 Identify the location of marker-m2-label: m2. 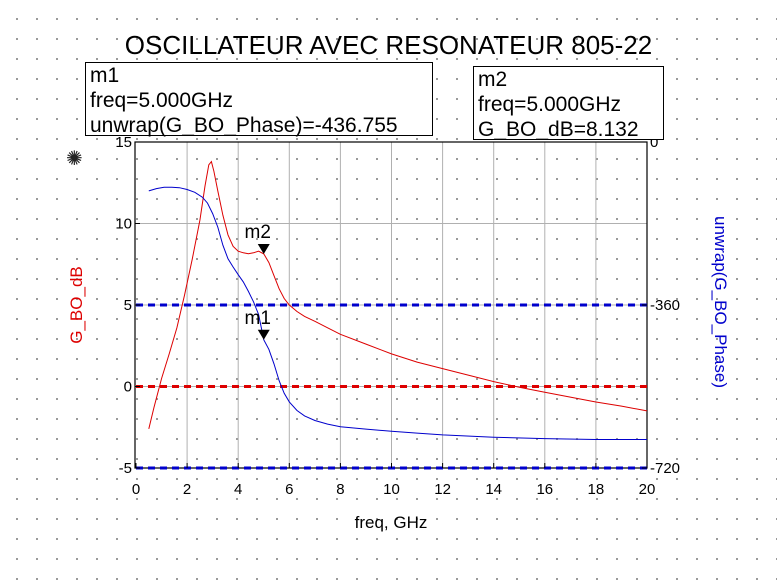
(493, 79).